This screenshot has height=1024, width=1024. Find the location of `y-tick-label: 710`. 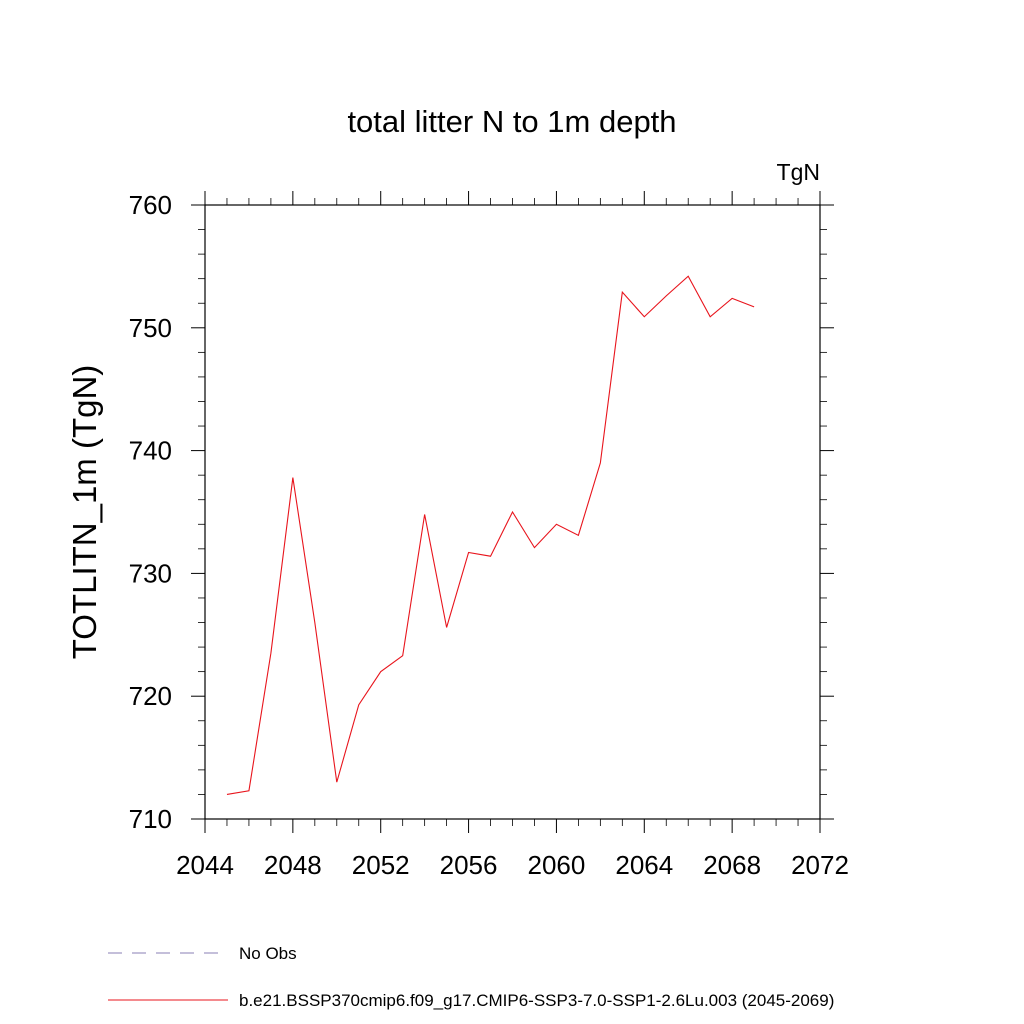

y-tick-label: 710 is located at coordinates (150, 819).